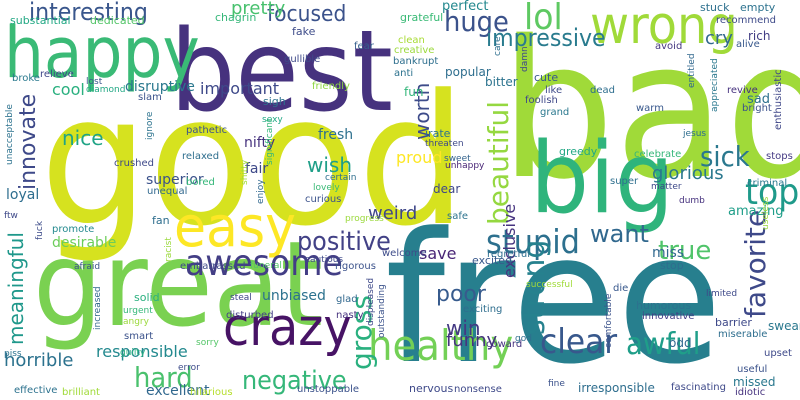 Image resolution: width=800 pixels, height=400 pixels. Describe the element at coordinates (438, 133) in the screenshot. I see `word: irate` at that location.